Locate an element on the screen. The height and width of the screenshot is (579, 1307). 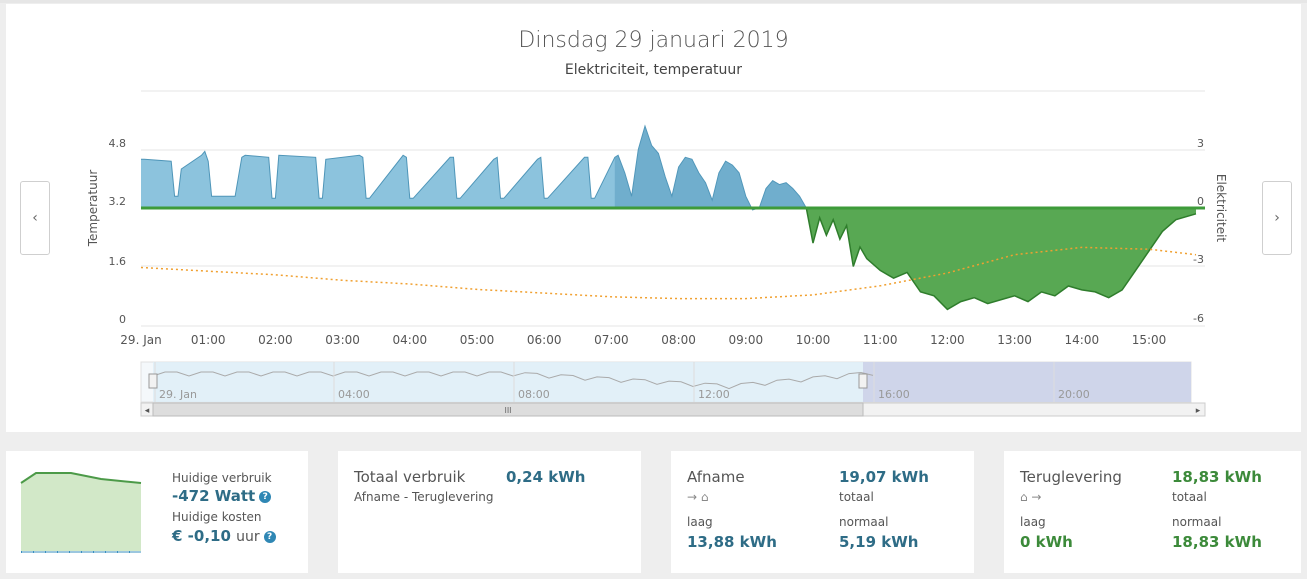
home-to-grid-icon: ⌂ → is located at coordinates (1031, 497).